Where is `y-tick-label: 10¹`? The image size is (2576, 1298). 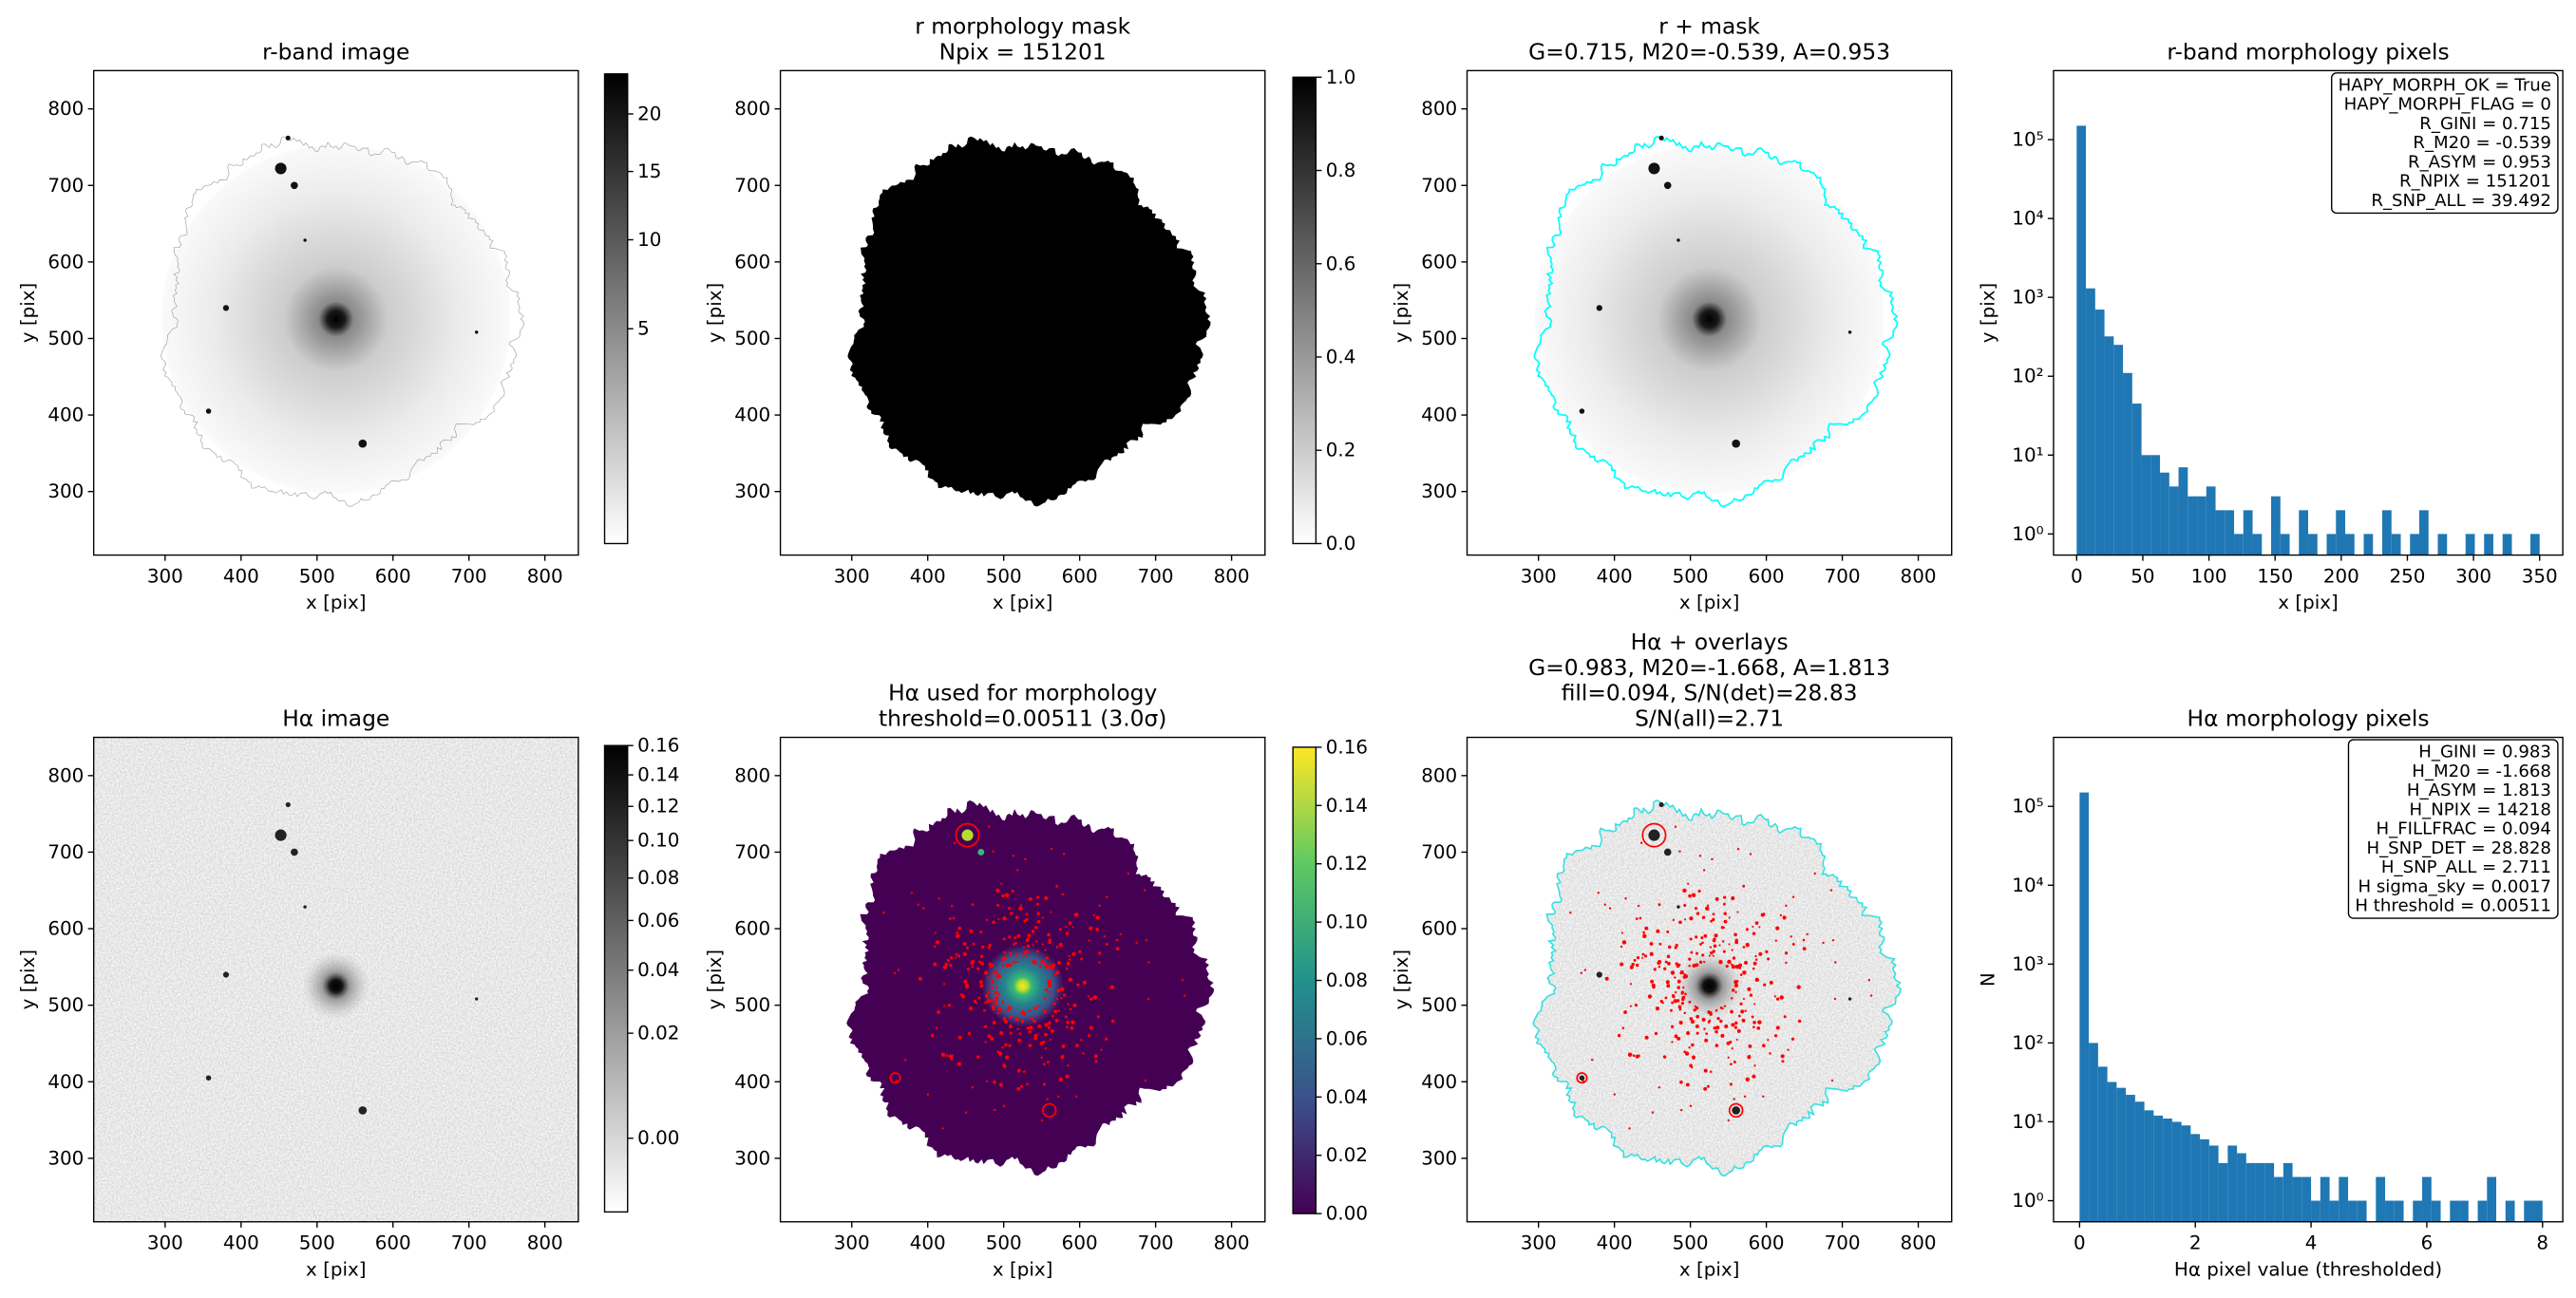 y-tick-label: 10¹ is located at coordinates (2027, 1122).